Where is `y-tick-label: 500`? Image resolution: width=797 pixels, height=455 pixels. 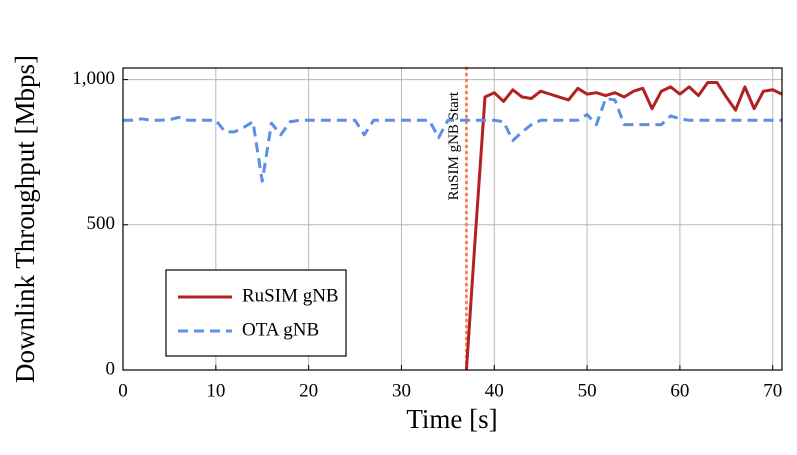
y-tick-label: 500 is located at coordinates (101, 223).